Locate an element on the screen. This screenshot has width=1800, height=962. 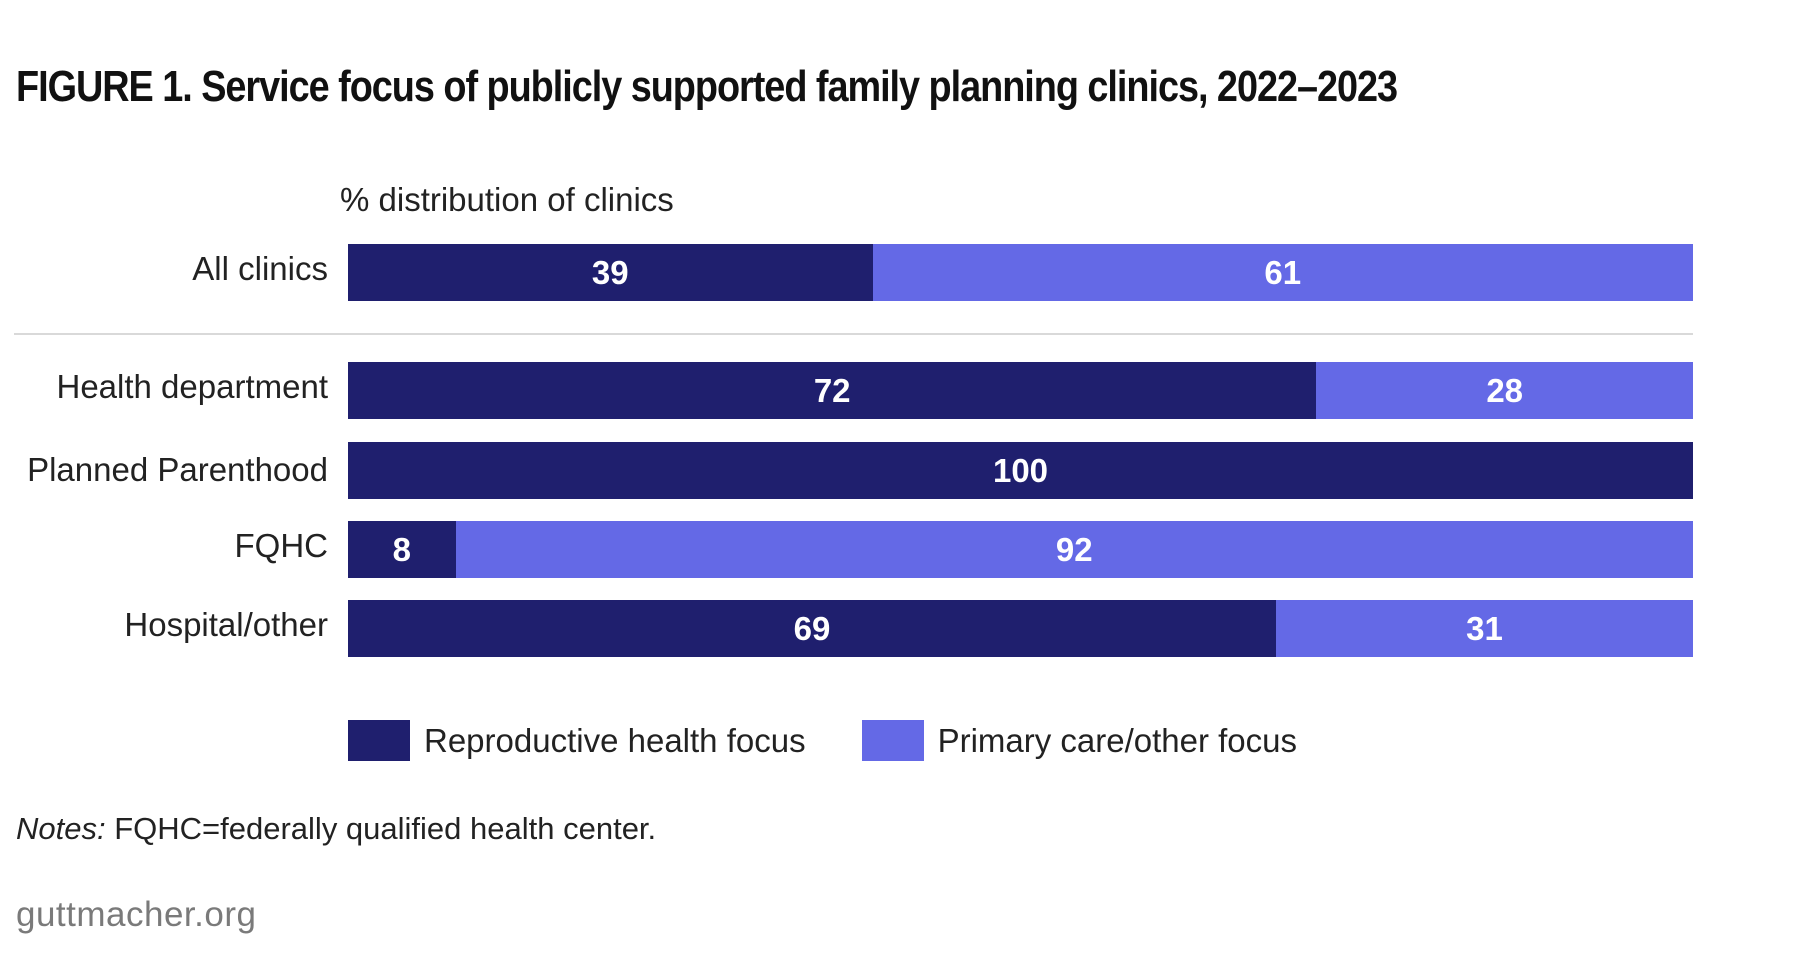
notes-prefix: Notes: is located at coordinates (61, 828).